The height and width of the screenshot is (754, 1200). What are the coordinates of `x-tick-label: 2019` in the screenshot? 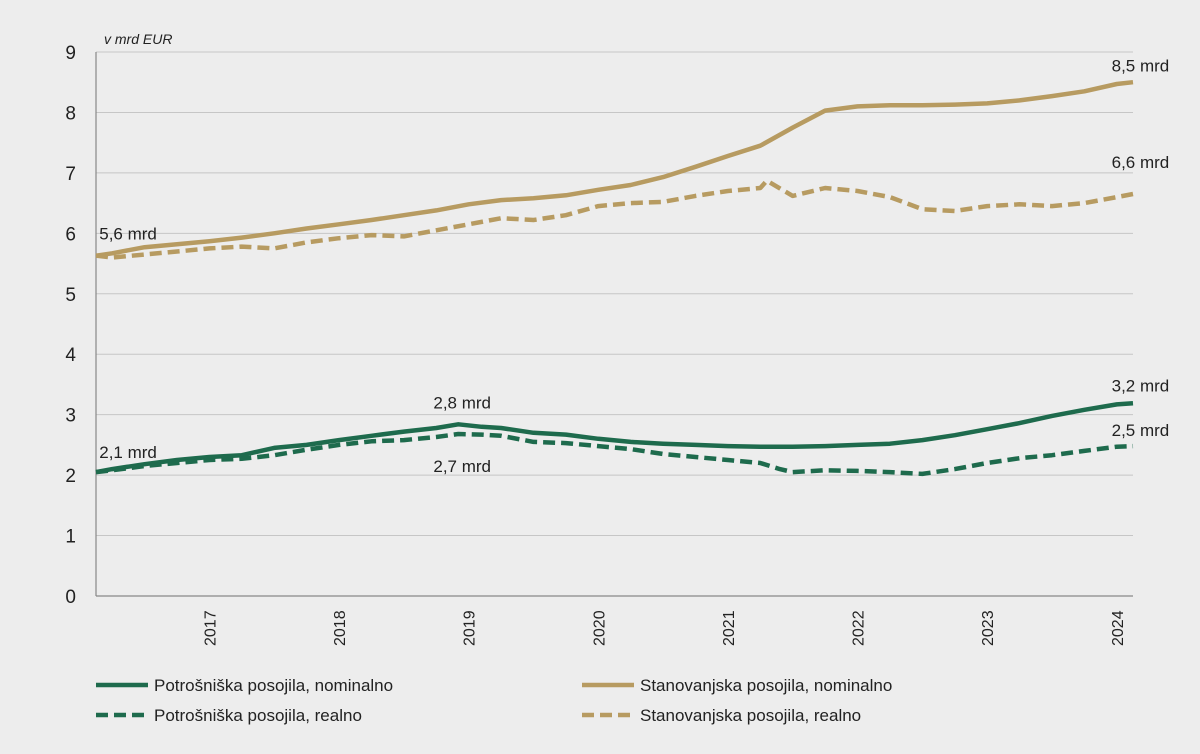 It's located at (470, 628).